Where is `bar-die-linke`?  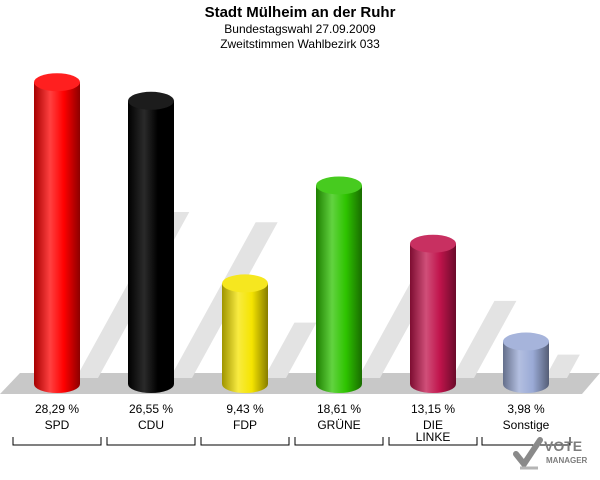
bar-die-linke is located at coordinates (433, 318).